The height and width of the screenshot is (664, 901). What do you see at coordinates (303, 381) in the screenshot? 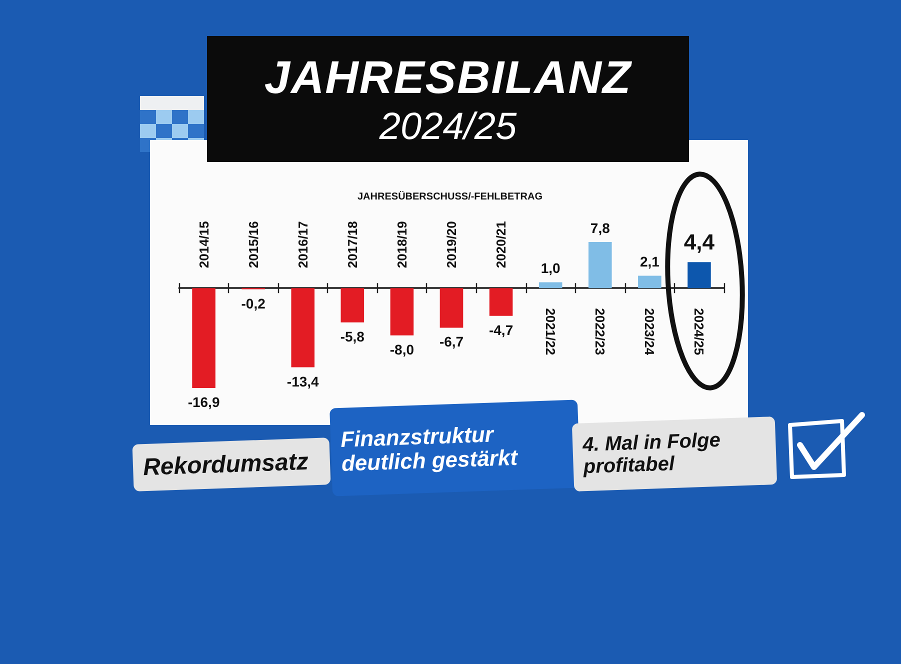
I see `data-label: -13,4` at bounding box center [303, 381].